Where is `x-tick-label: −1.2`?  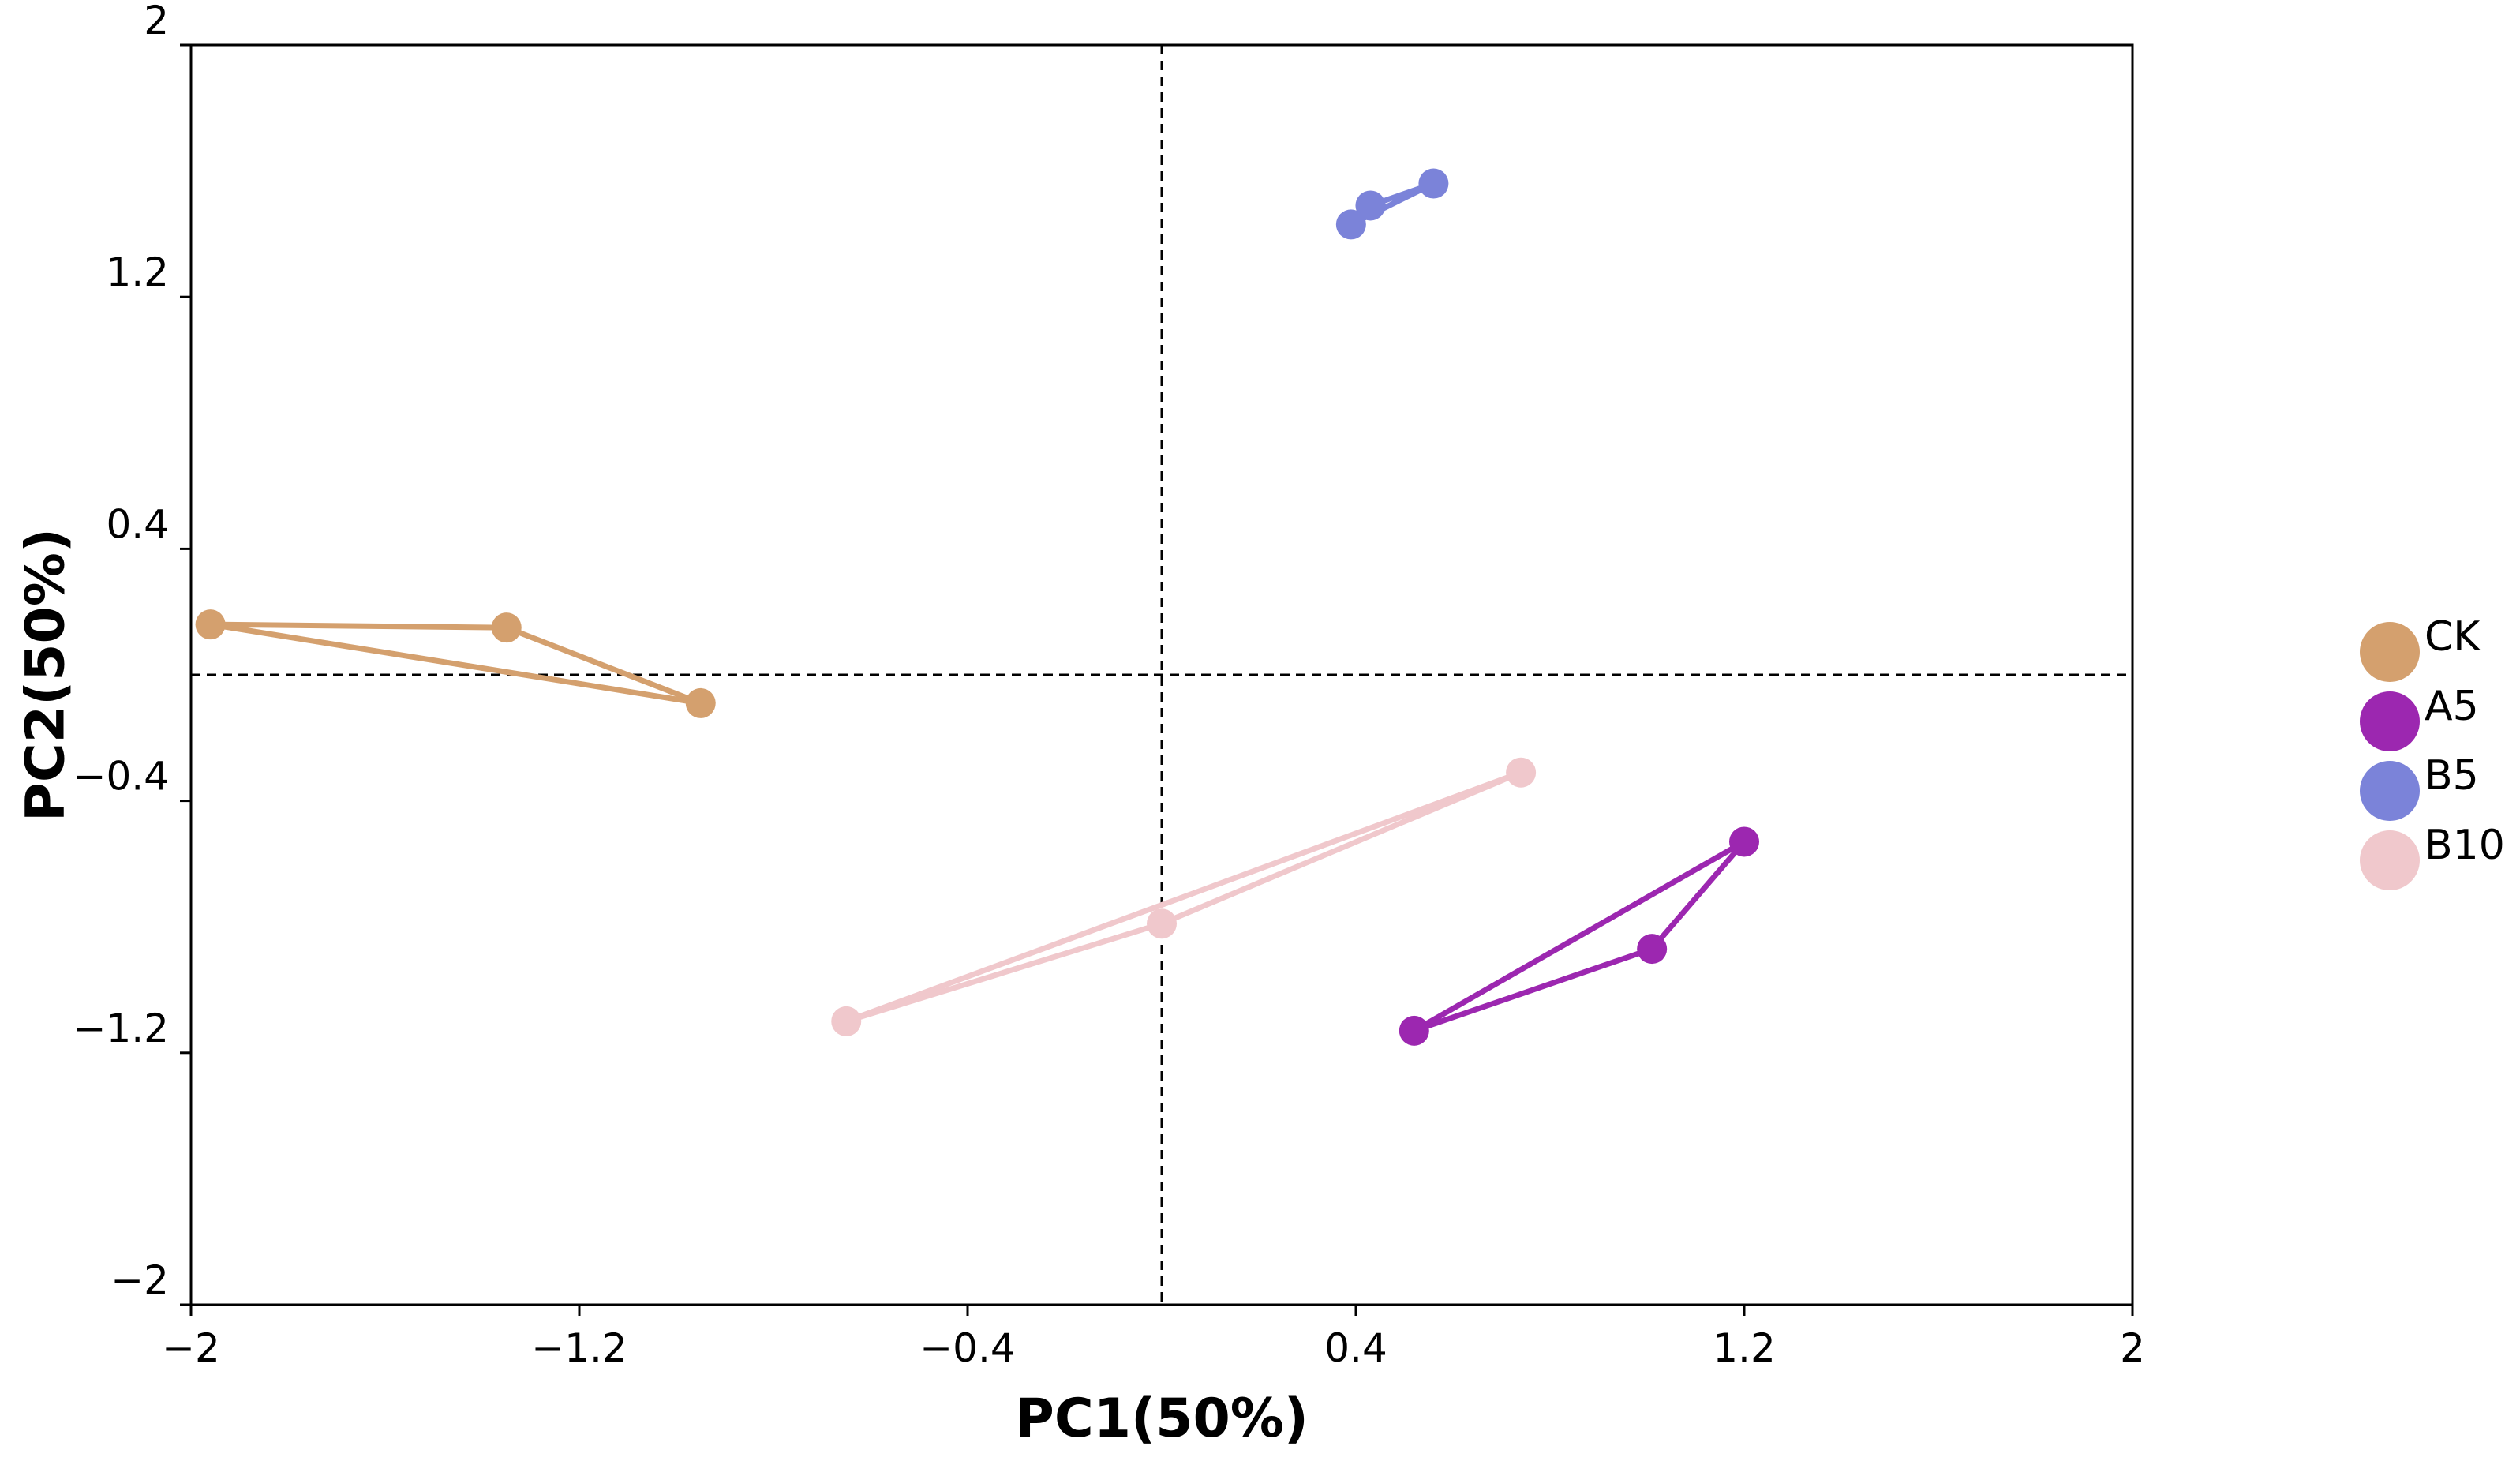 x-tick-label: −1.2 is located at coordinates (579, 1348).